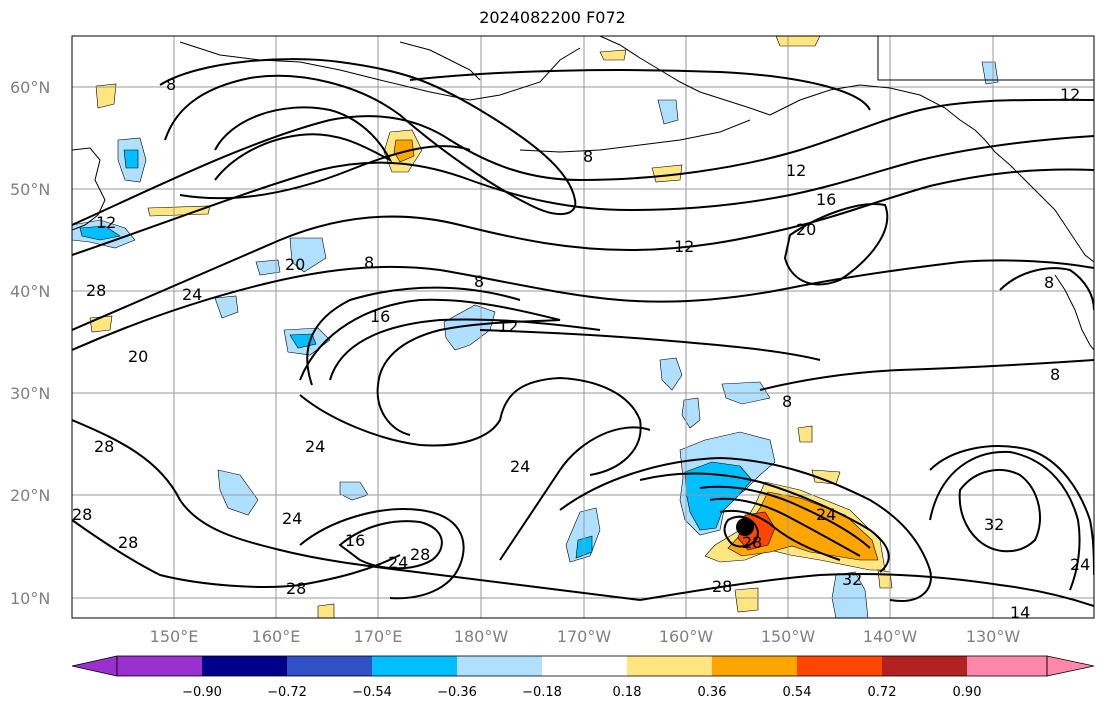 This screenshot has width=1105, height=712. I want to click on contour-24-storm, so click(764, 522).